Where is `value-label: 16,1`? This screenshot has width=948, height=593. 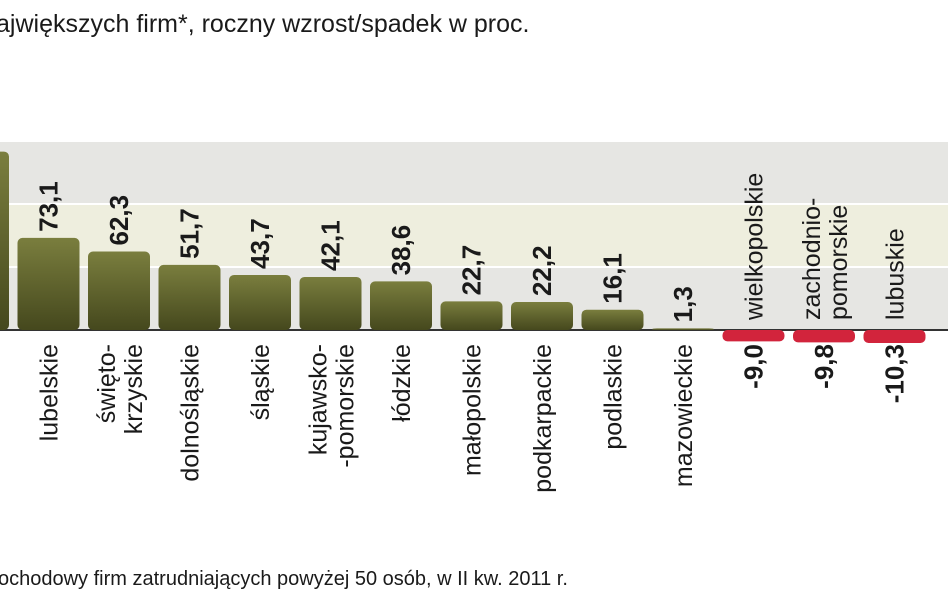
value-label: 16,1 is located at coordinates (613, 278).